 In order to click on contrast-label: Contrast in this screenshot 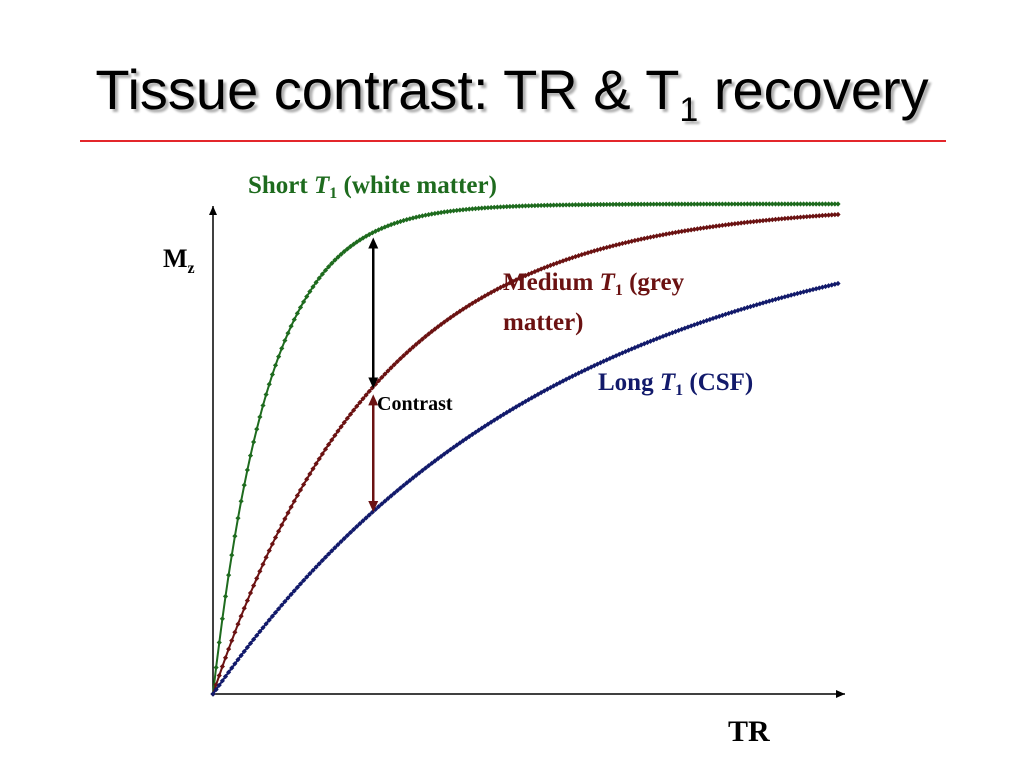, I will do `click(415, 404)`.